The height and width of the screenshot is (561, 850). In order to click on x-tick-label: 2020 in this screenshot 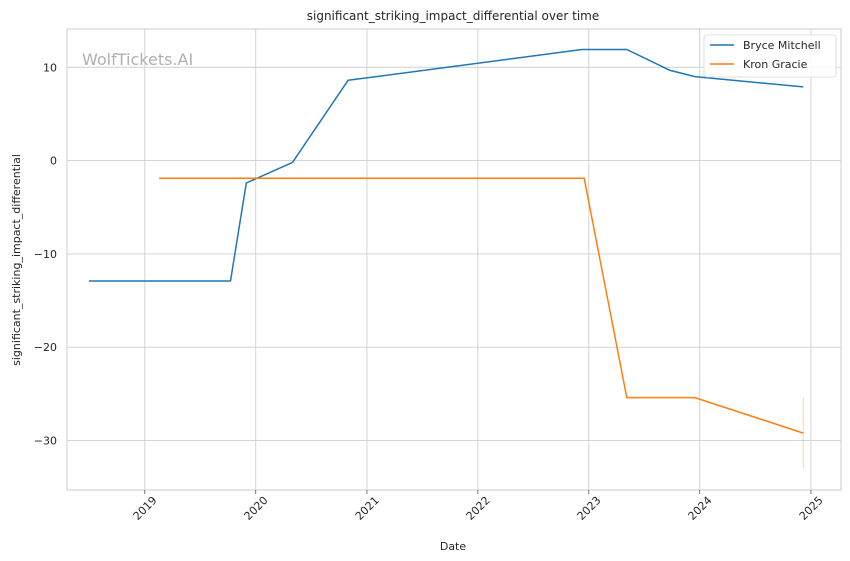, I will do `click(256, 508)`.